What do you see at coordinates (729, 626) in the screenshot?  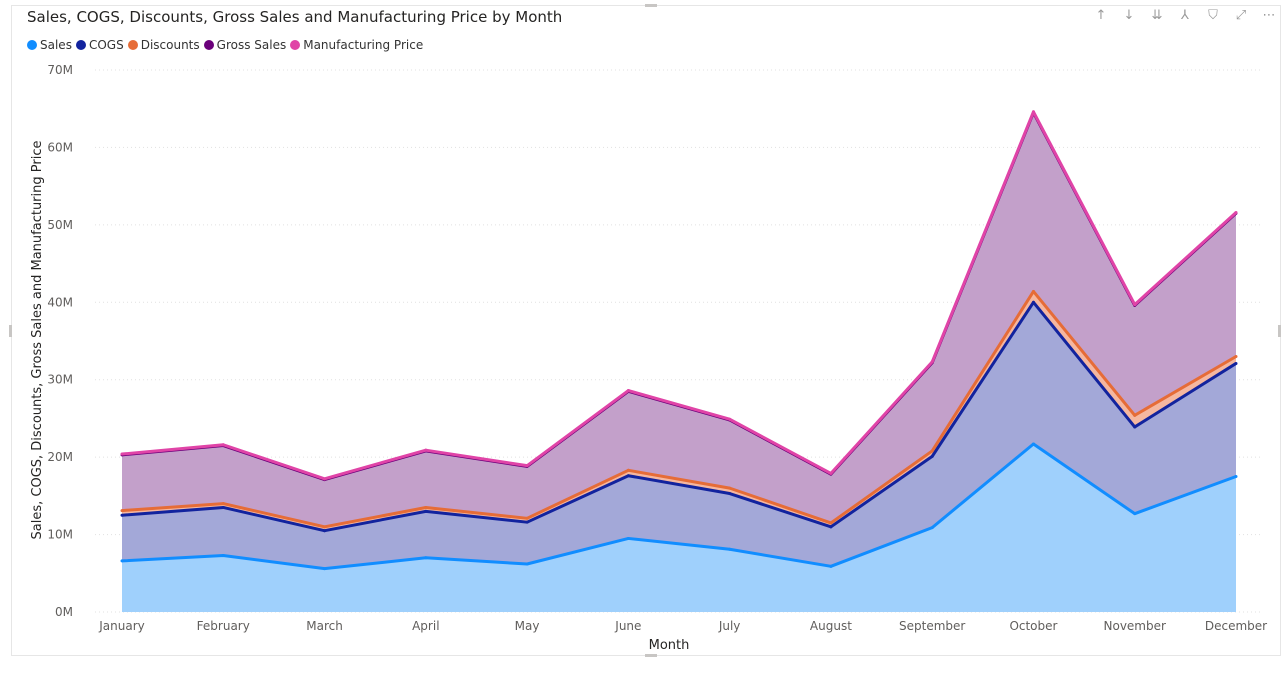 I see `x-tick-label: July` at bounding box center [729, 626].